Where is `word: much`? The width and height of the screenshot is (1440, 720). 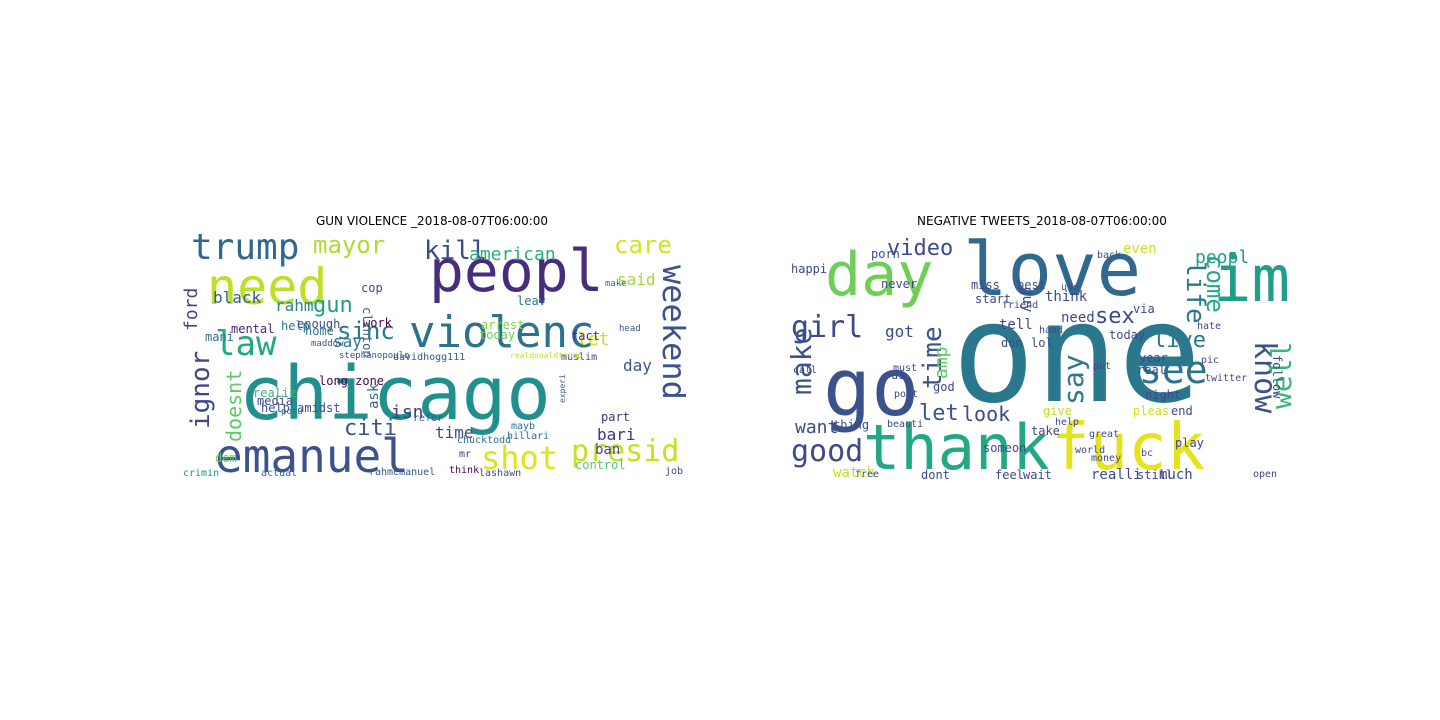 word: much is located at coordinates (1176, 475).